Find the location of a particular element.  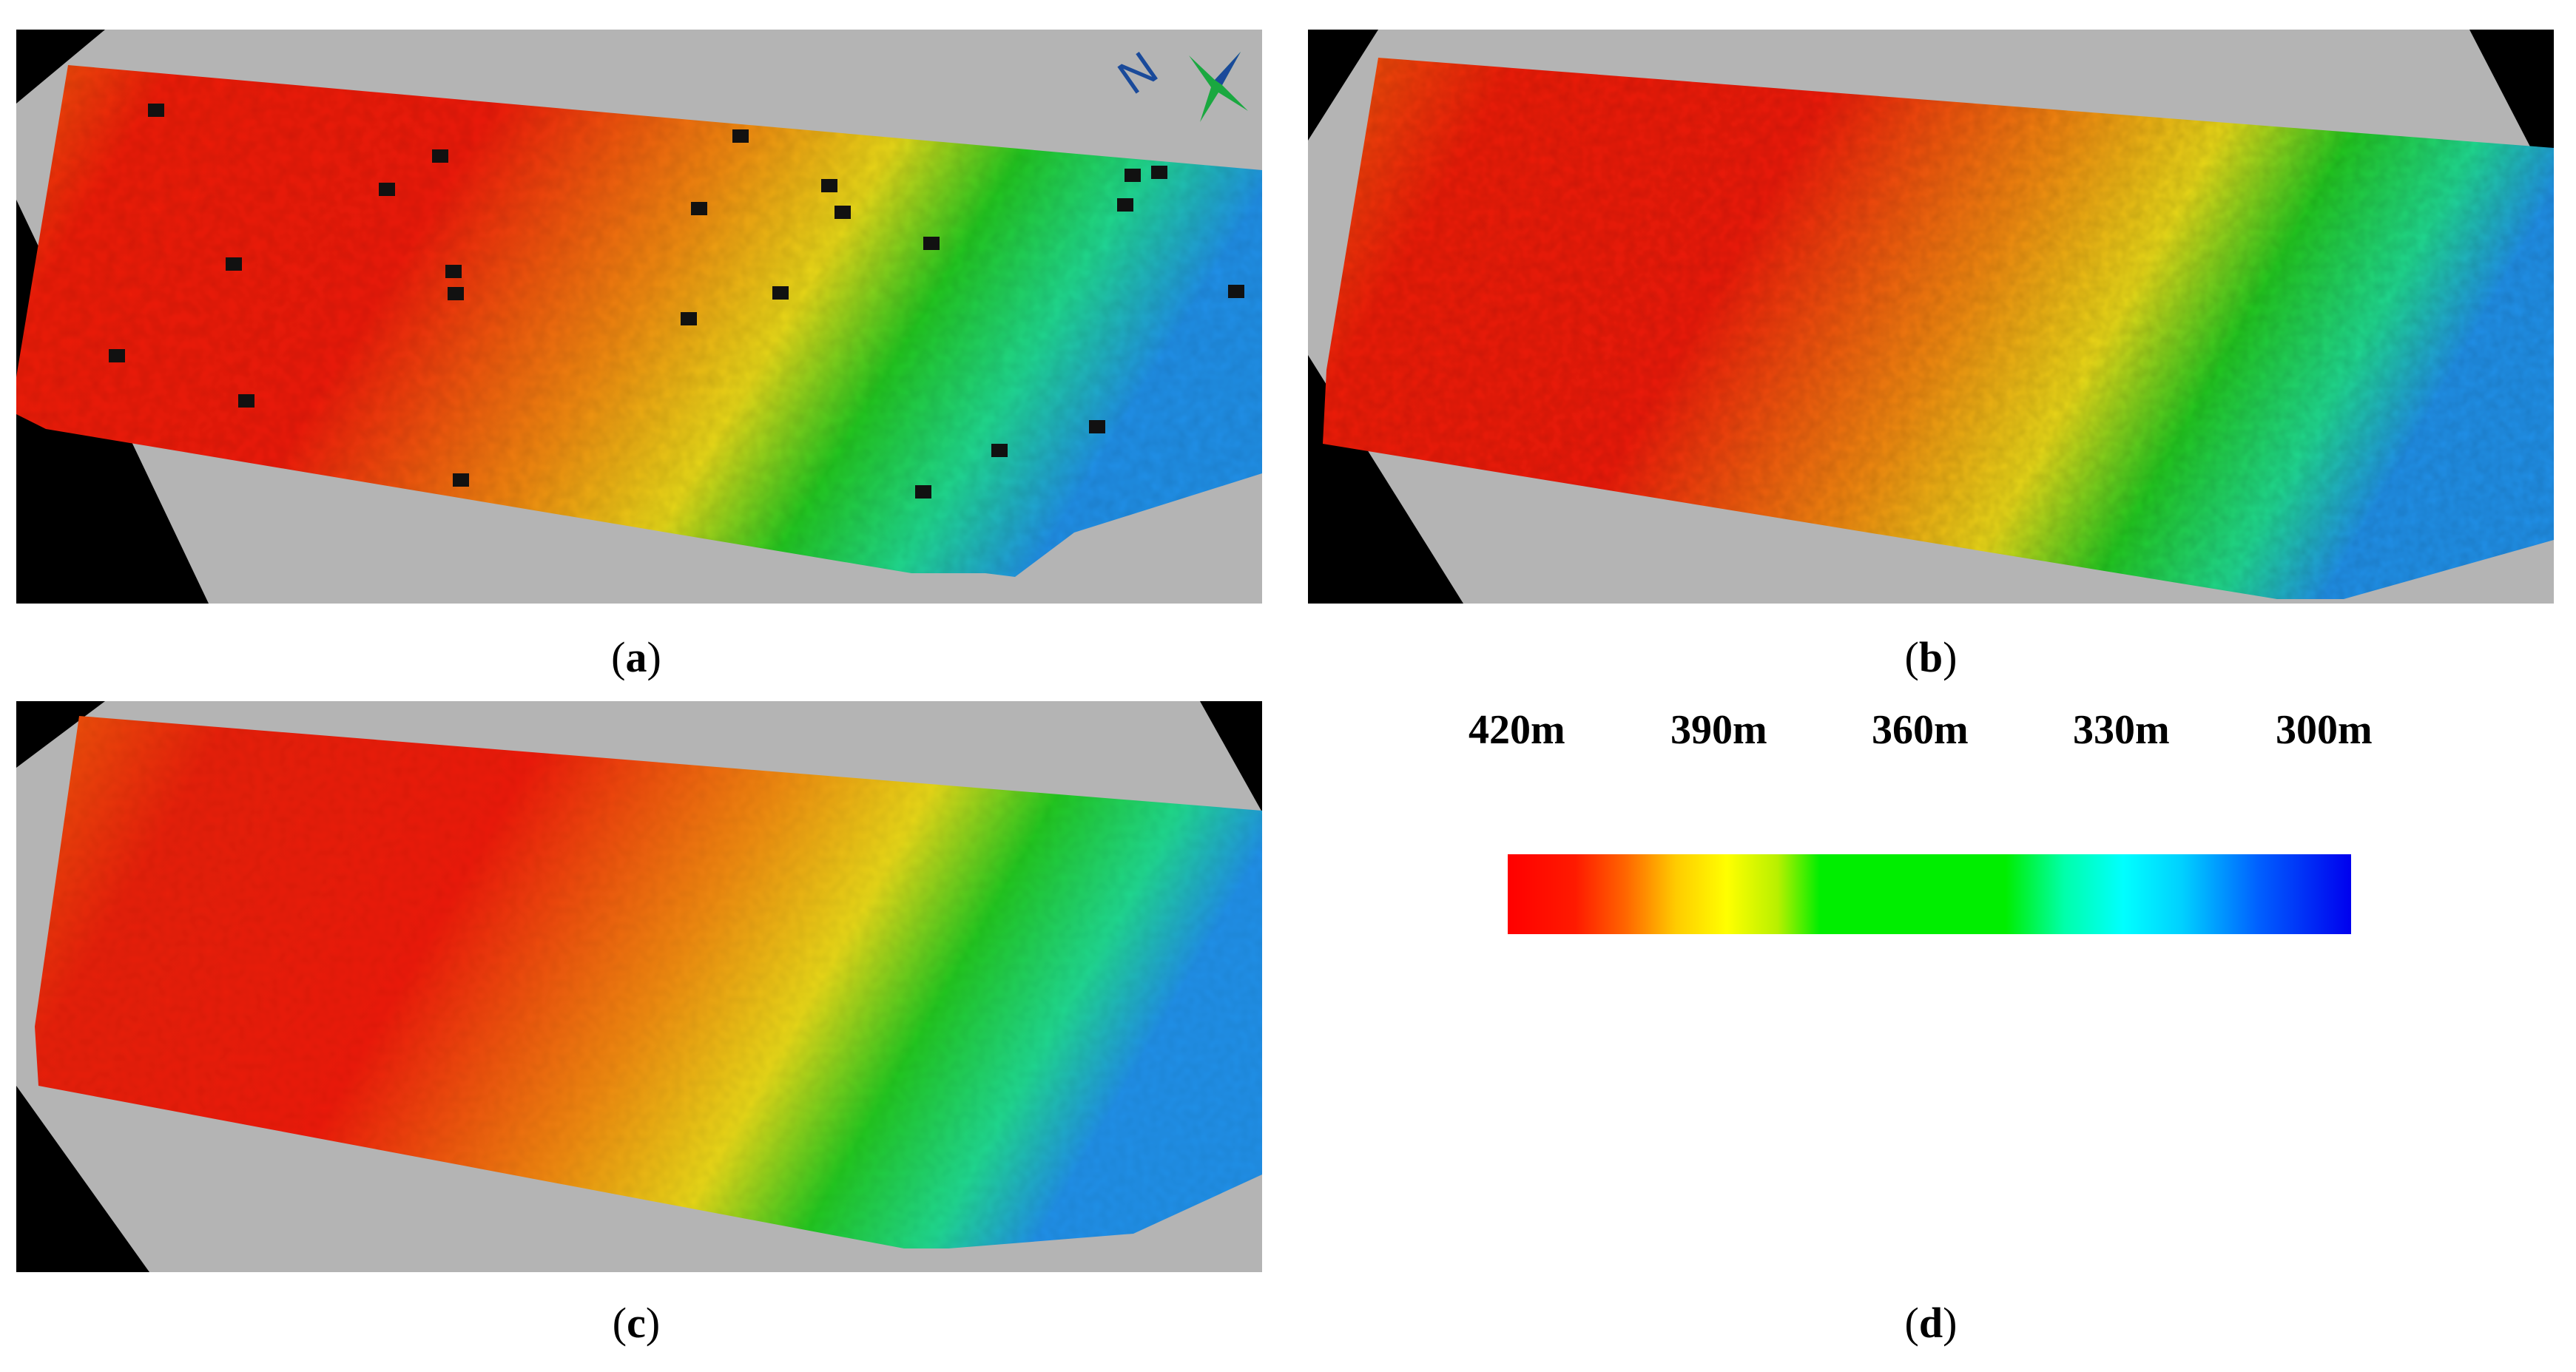

legend-label-390: 390m is located at coordinates (1718, 730).